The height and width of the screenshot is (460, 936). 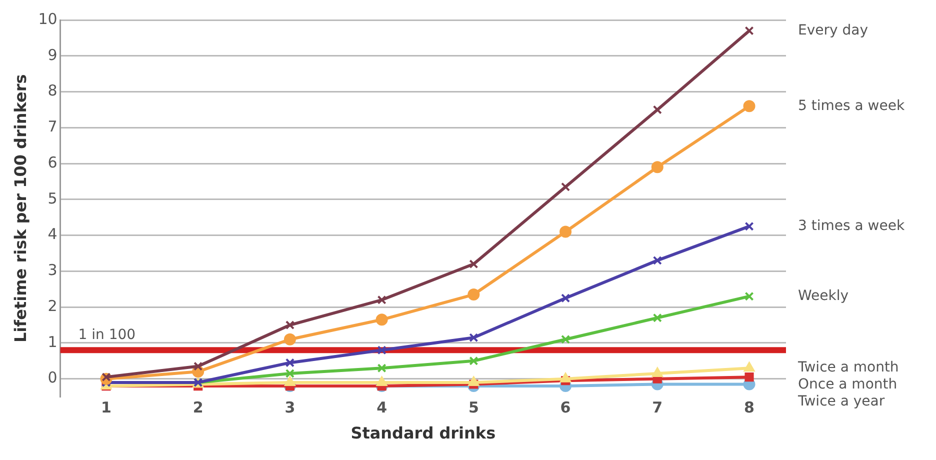 What do you see at coordinates (53, 198) in the screenshot?
I see `y-tick-label: 5` at bounding box center [53, 198].